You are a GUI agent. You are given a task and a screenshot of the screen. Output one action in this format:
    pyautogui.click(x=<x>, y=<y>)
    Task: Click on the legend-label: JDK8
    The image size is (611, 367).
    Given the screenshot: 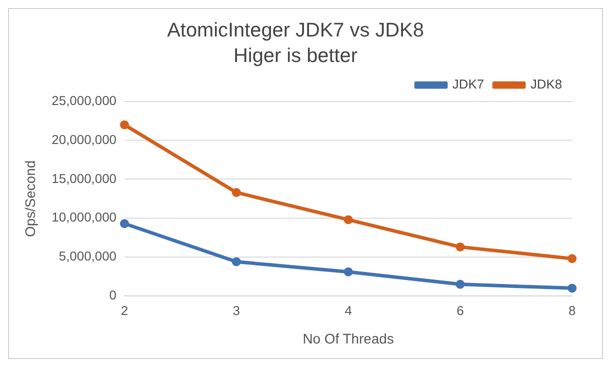 What is the action you would take?
    pyautogui.click(x=546, y=84)
    